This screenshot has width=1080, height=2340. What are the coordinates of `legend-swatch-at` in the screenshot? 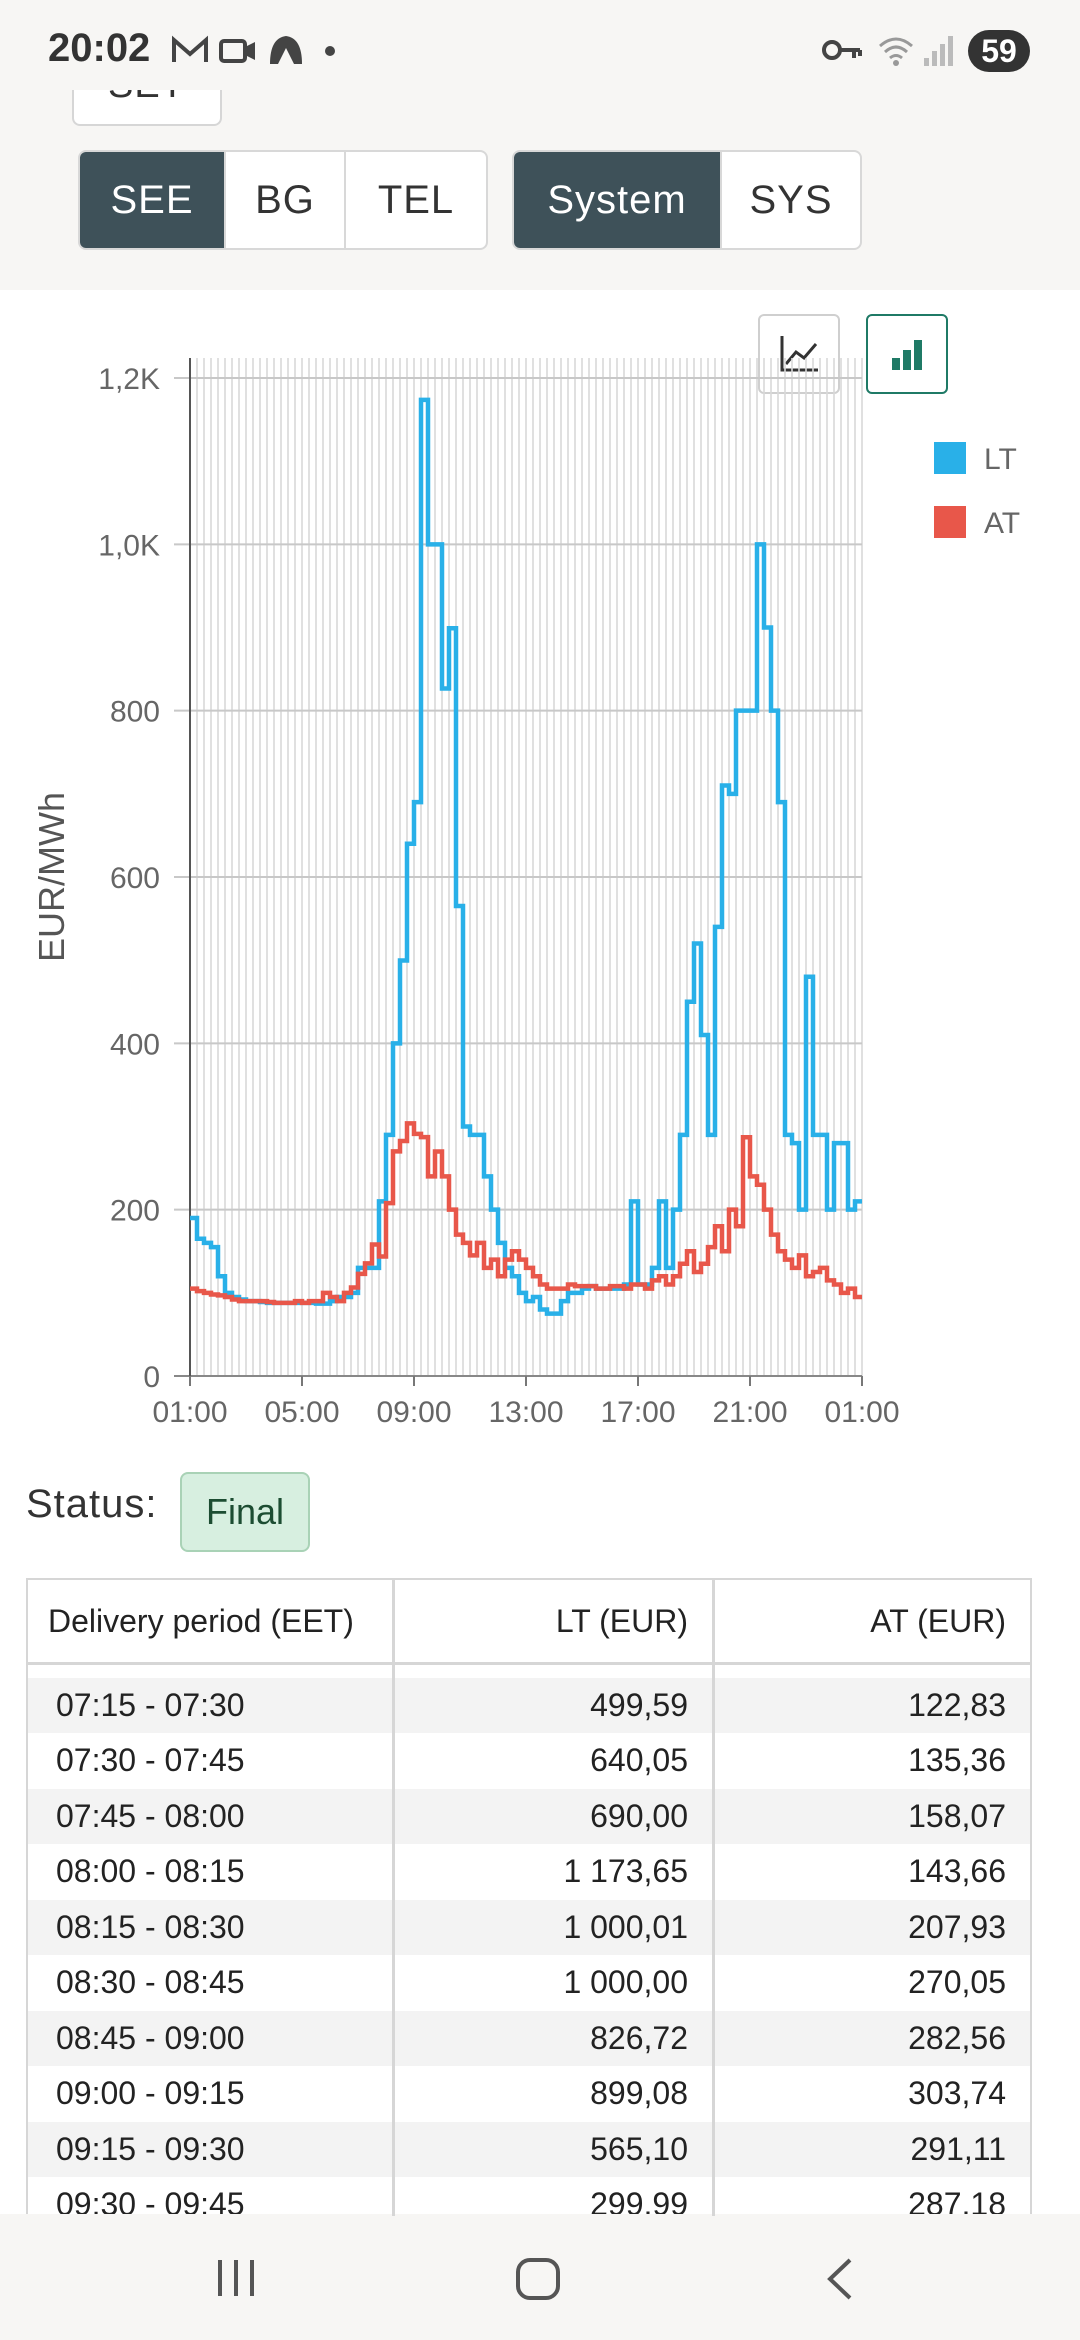 It's located at (950, 522).